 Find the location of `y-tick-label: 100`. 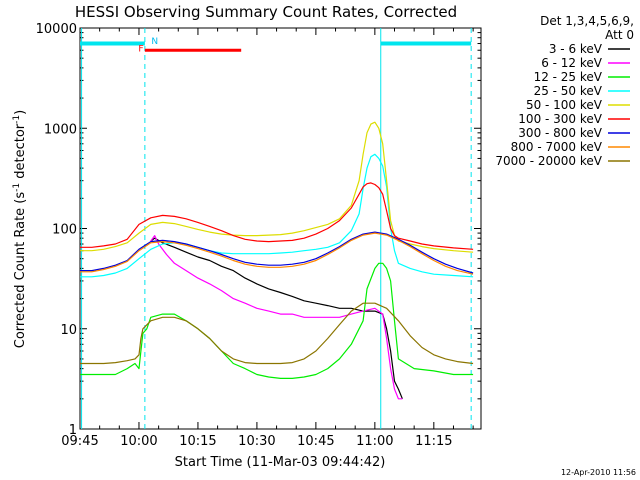

y-tick-label: 100 is located at coordinates (64, 230).